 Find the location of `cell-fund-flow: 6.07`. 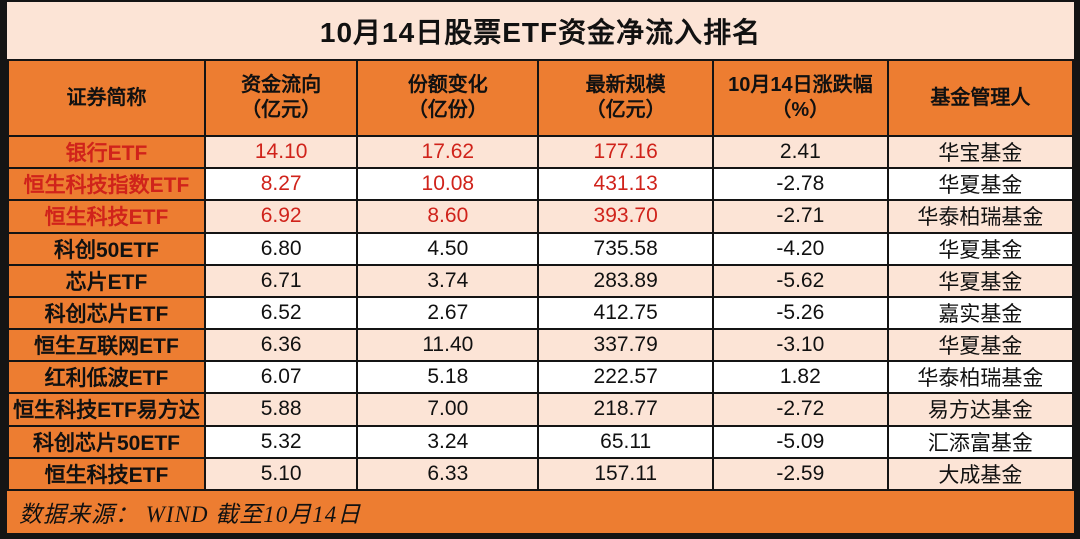

cell-fund-flow: 6.07 is located at coordinates (281, 377).